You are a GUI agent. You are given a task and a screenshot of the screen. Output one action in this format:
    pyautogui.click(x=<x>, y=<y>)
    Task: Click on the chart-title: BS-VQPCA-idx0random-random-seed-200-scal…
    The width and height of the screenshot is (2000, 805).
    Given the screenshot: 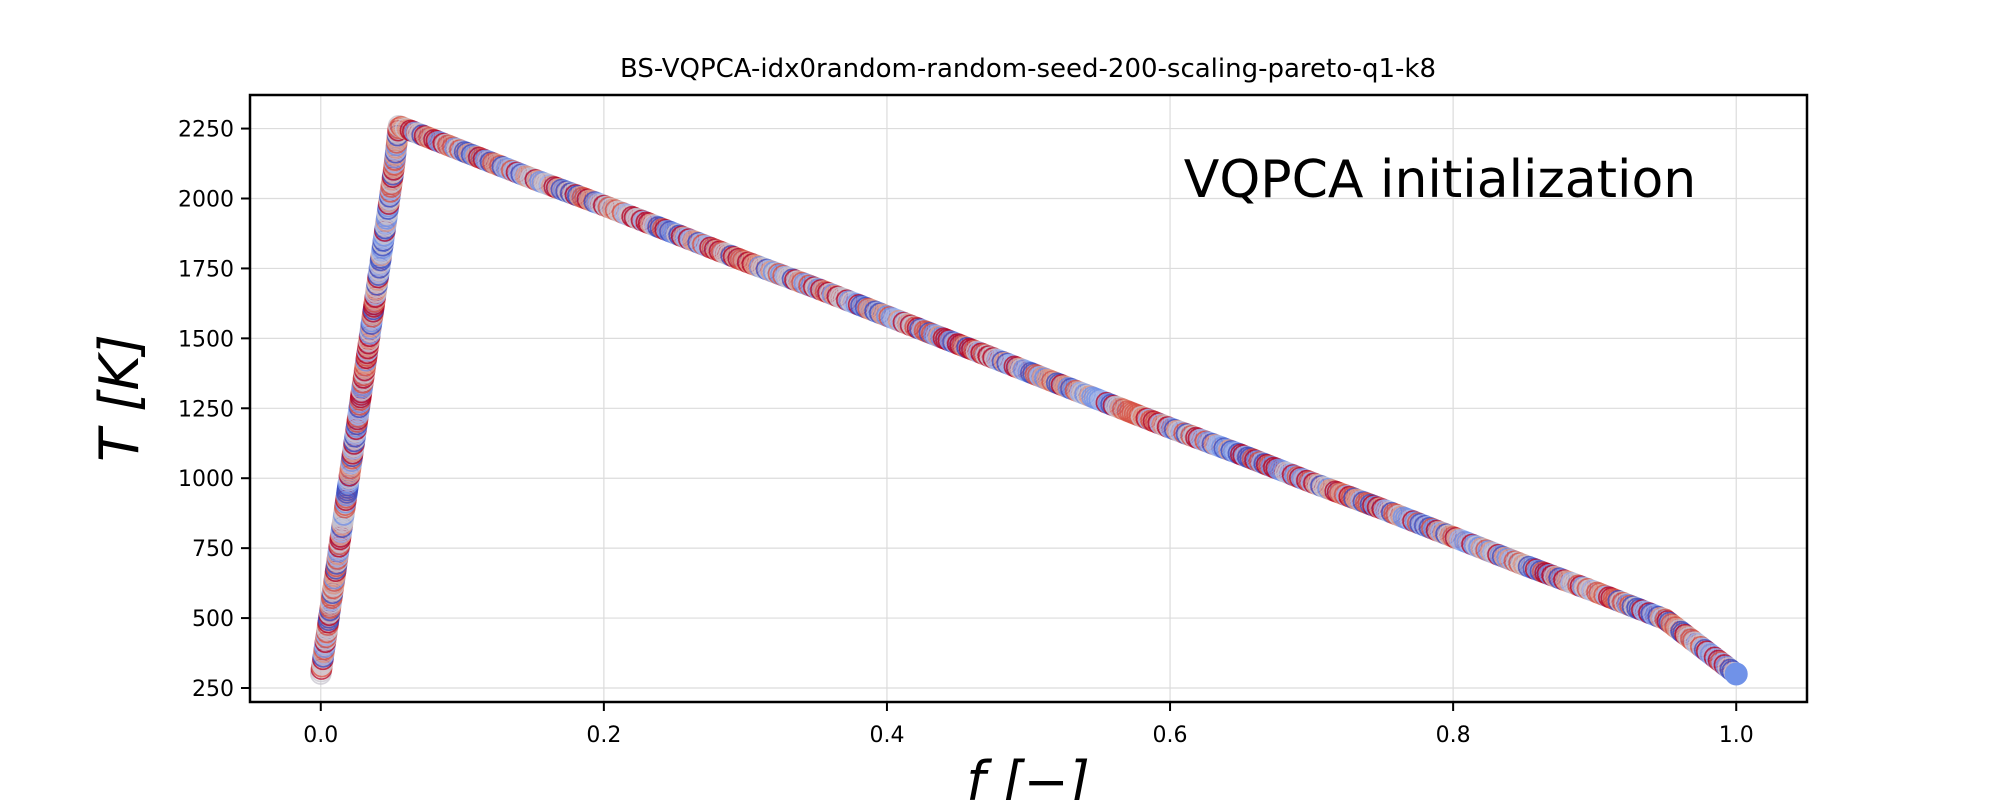 What is the action you would take?
    pyautogui.click(x=1028, y=69)
    